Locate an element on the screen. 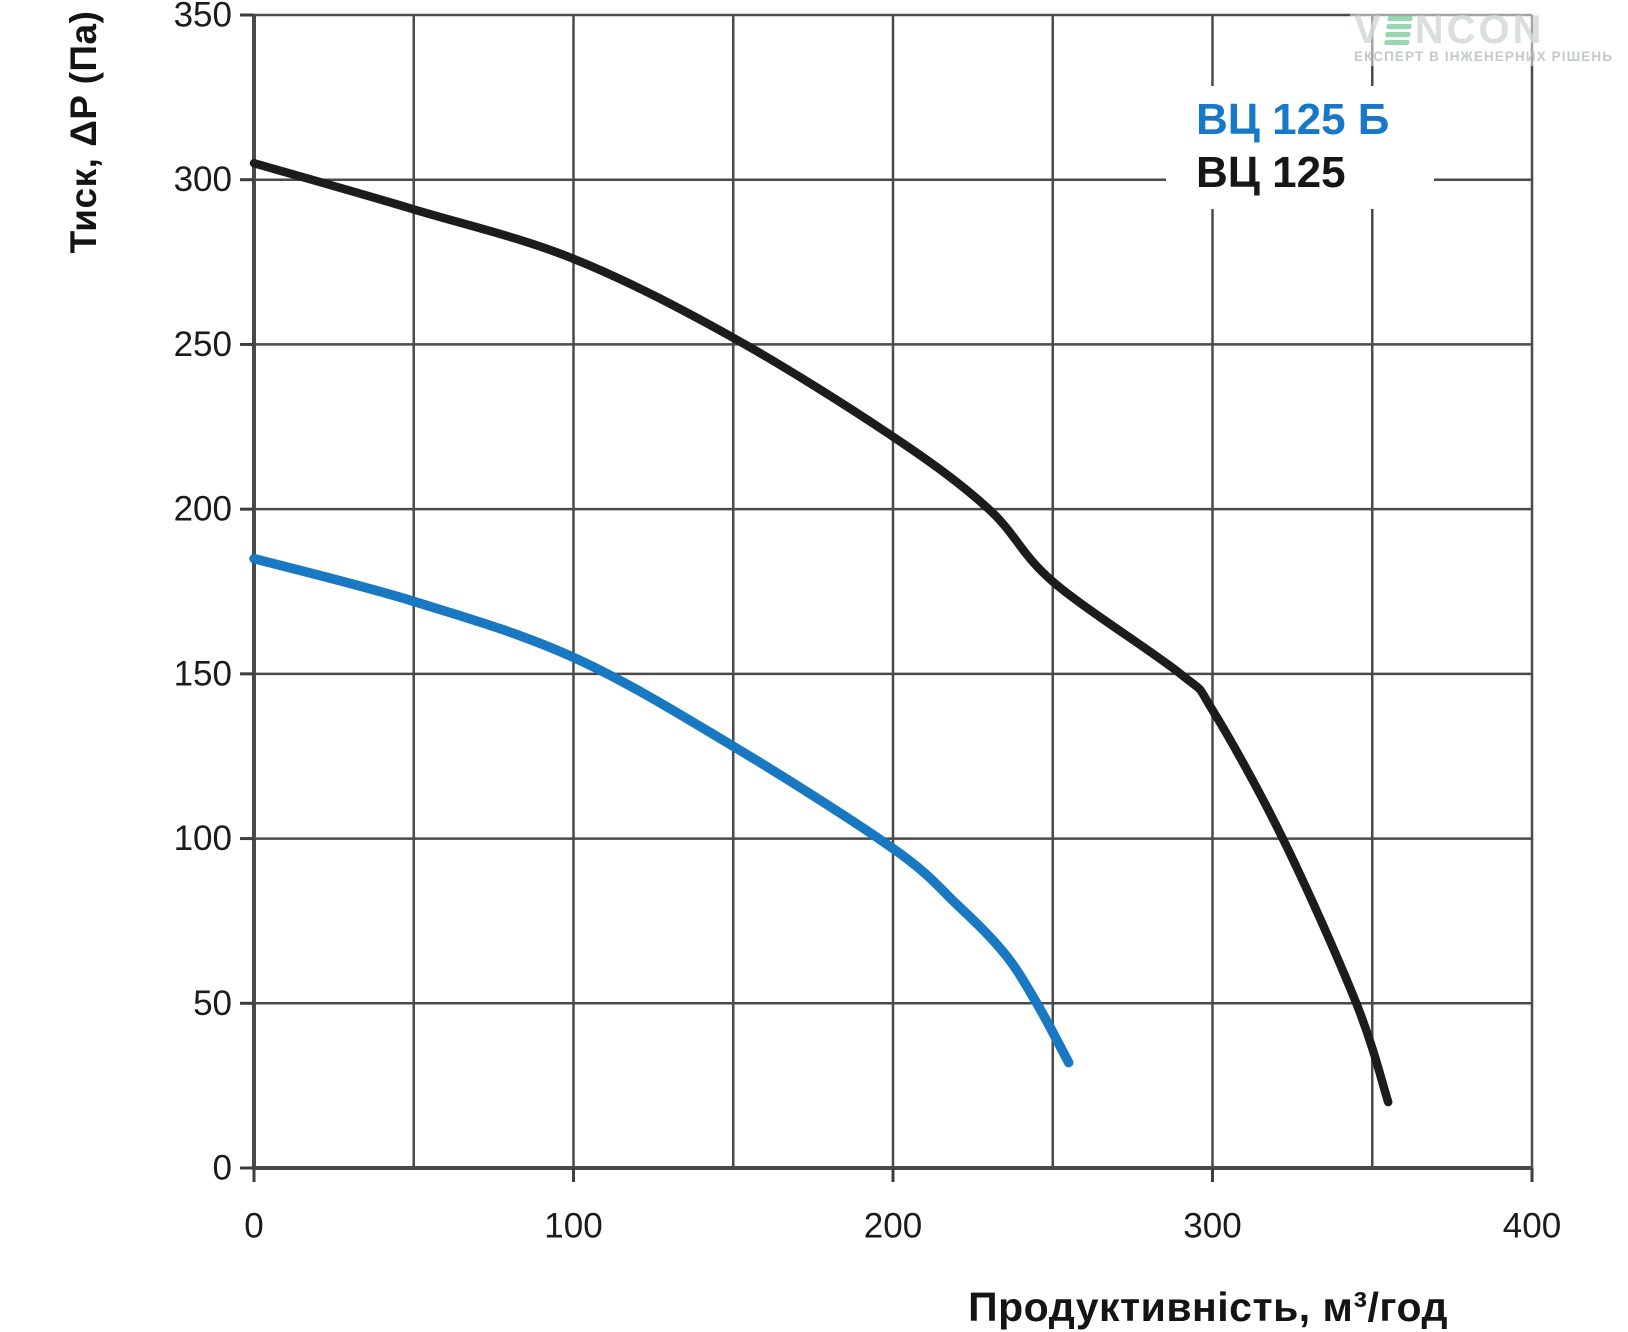 The width and height of the screenshot is (1628, 1332). x-tick-label: 0 is located at coordinates (253, 1226).